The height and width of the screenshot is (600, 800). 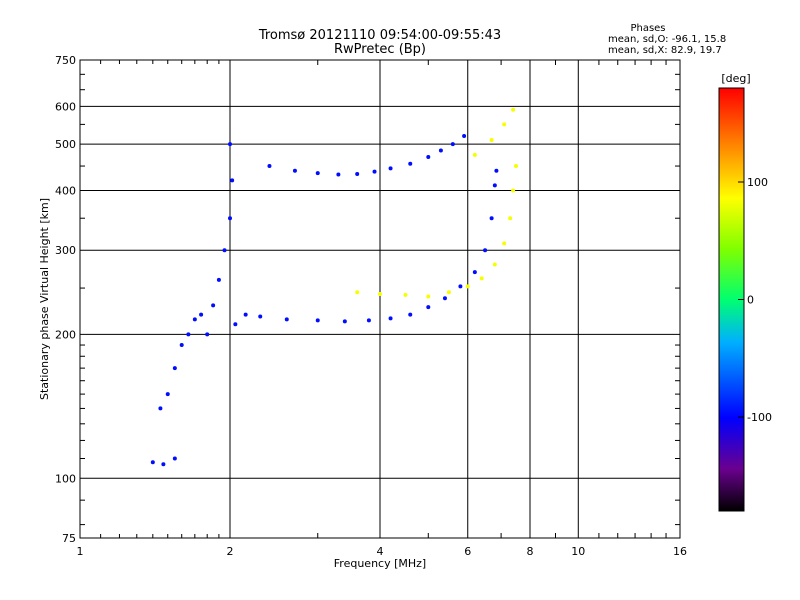 What do you see at coordinates (65, 60) in the screenshot?
I see `y-tick-label: 750` at bounding box center [65, 60].